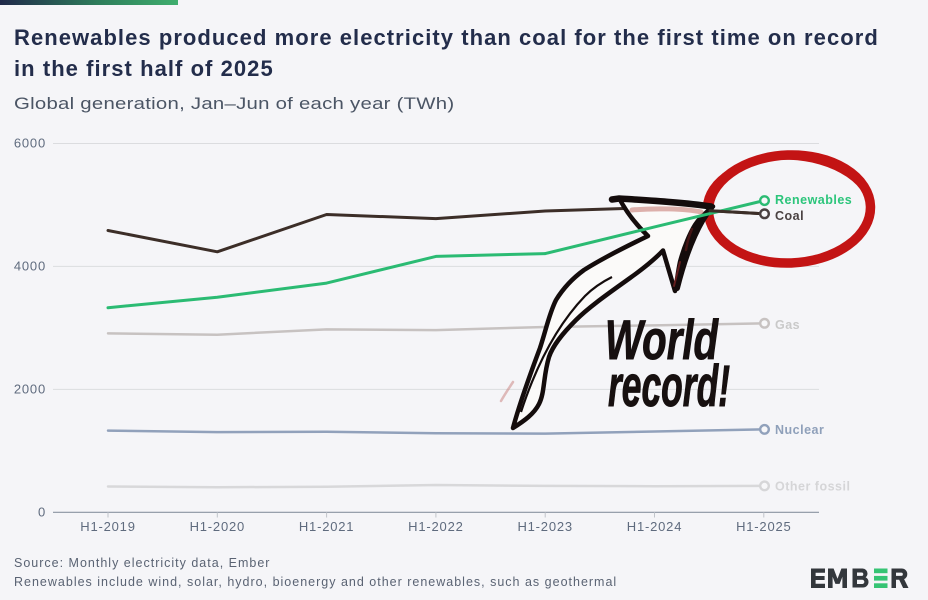 Image resolution: width=928 pixels, height=600 pixels. Describe the element at coordinates (763, 526) in the screenshot. I see `svg-text: H1-2025` at that location.